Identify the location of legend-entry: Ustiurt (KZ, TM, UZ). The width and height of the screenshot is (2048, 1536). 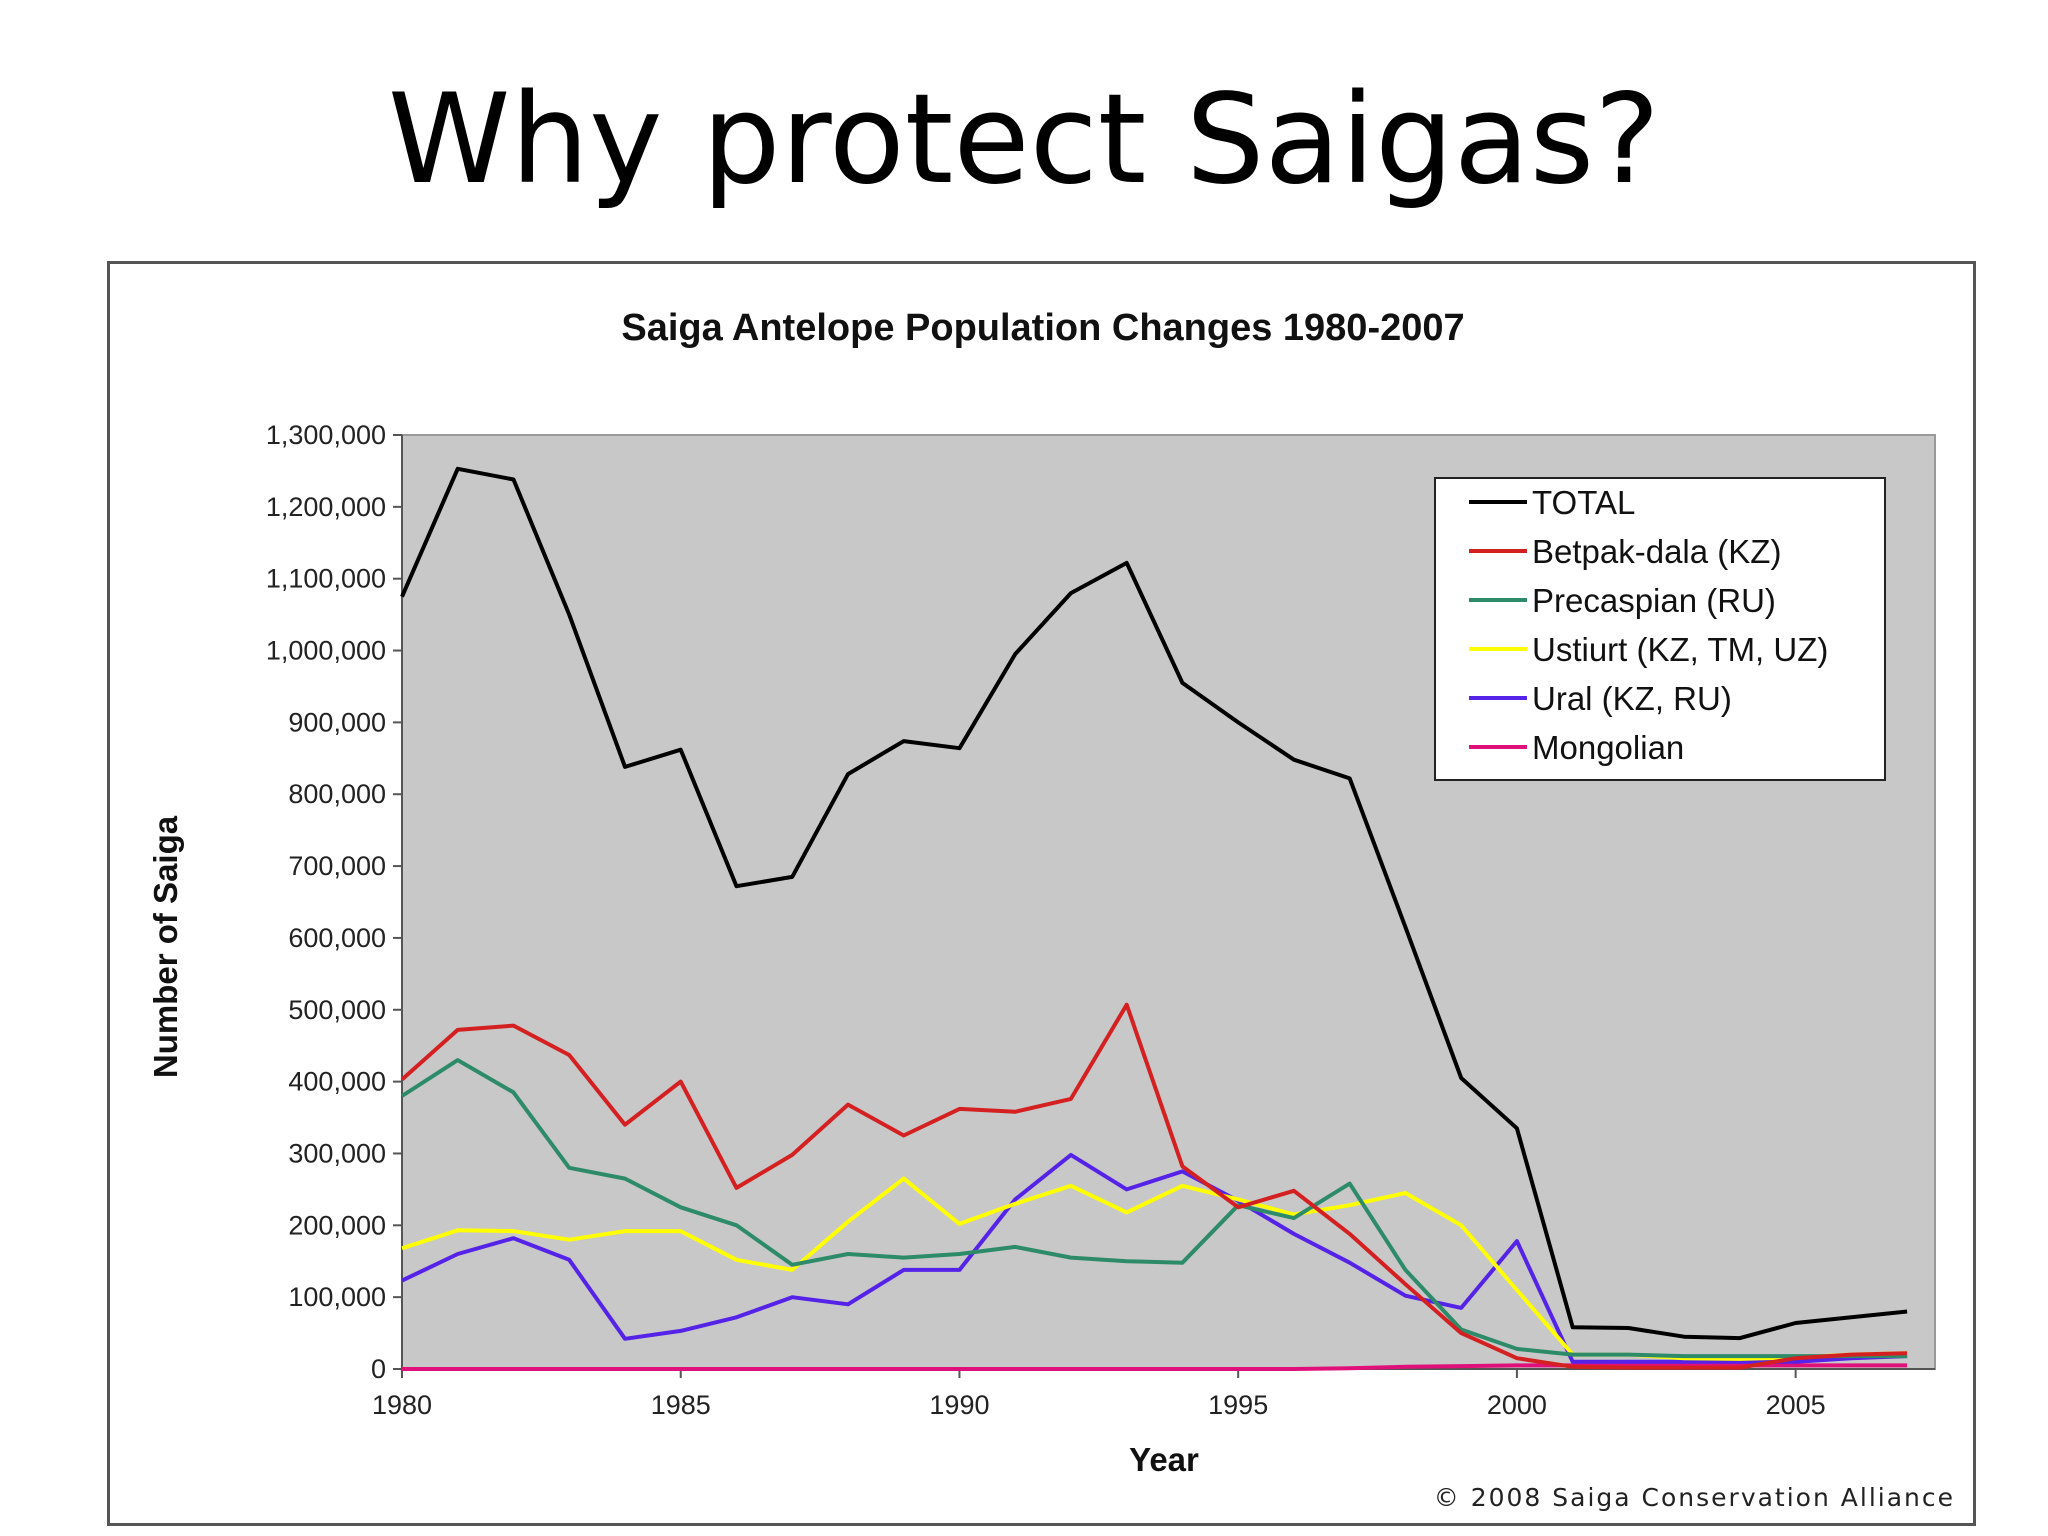
(1680, 649).